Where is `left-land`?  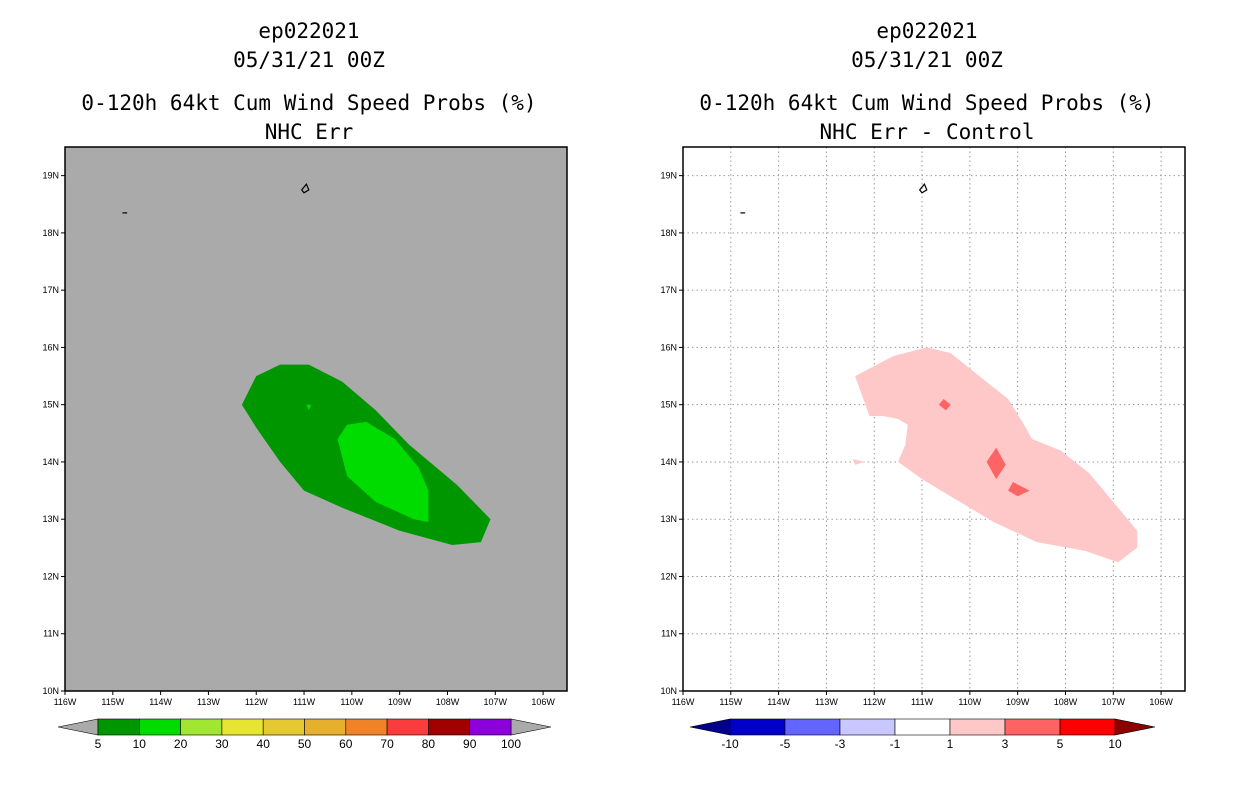 left-land is located at coordinates (216, 198).